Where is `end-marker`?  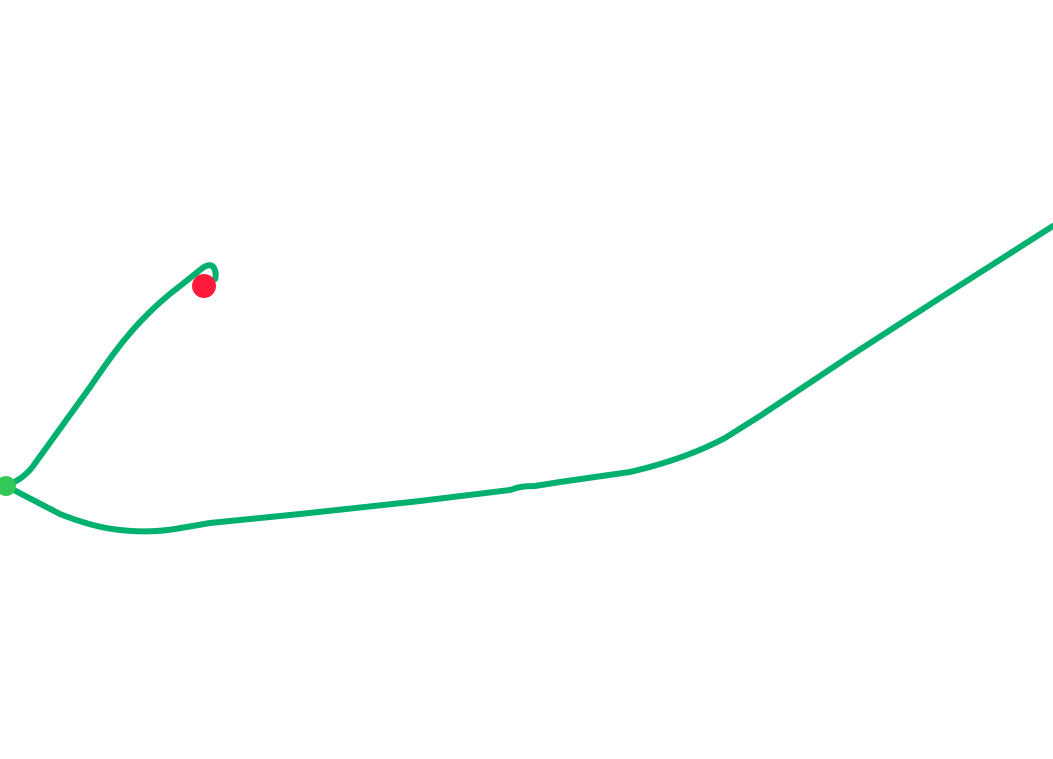 end-marker is located at coordinates (204, 286).